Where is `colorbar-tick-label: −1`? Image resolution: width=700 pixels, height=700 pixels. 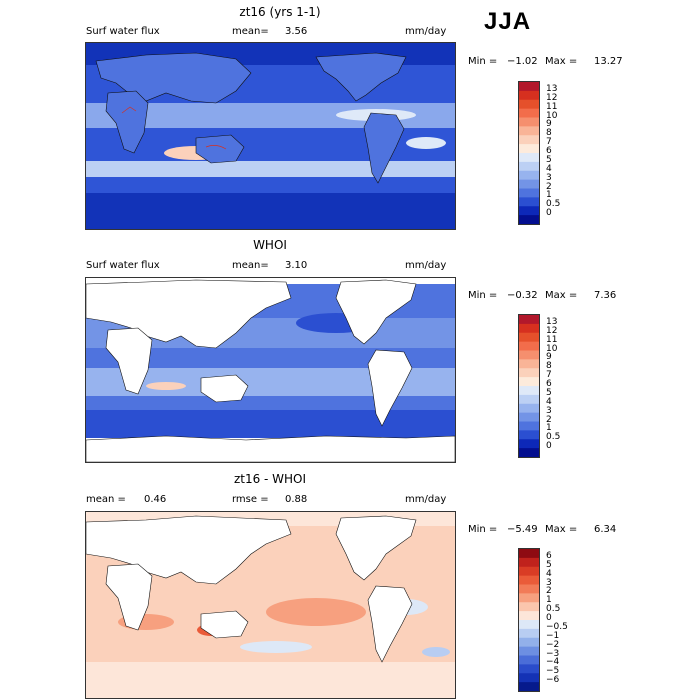 colorbar-tick-label: −1 is located at coordinates (553, 635).